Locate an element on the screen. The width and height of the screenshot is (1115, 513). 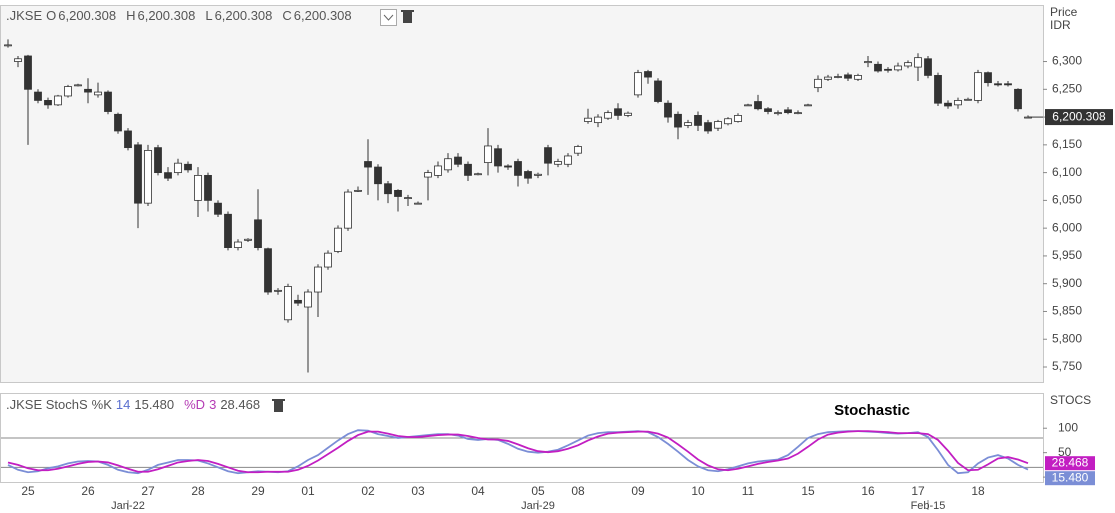
k-period: 14 is located at coordinates (123, 404).